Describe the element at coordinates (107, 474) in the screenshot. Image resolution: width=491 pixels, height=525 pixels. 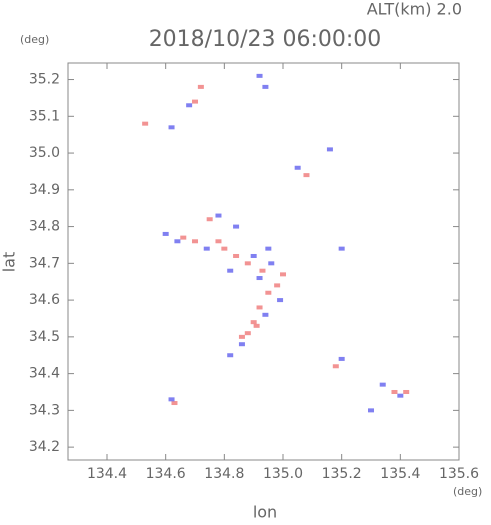
I see `x-tick-label: 134.4` at that location.